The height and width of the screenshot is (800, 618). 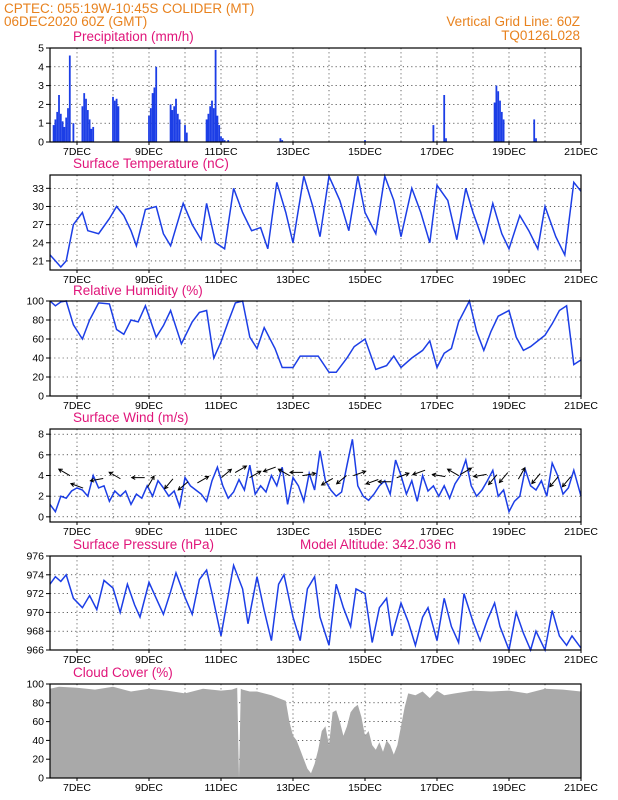 What do you see at coordinates (149, 788) in the screenshot?
I see `x-tick-label: 9DEC` at bounding box center [149, 788].